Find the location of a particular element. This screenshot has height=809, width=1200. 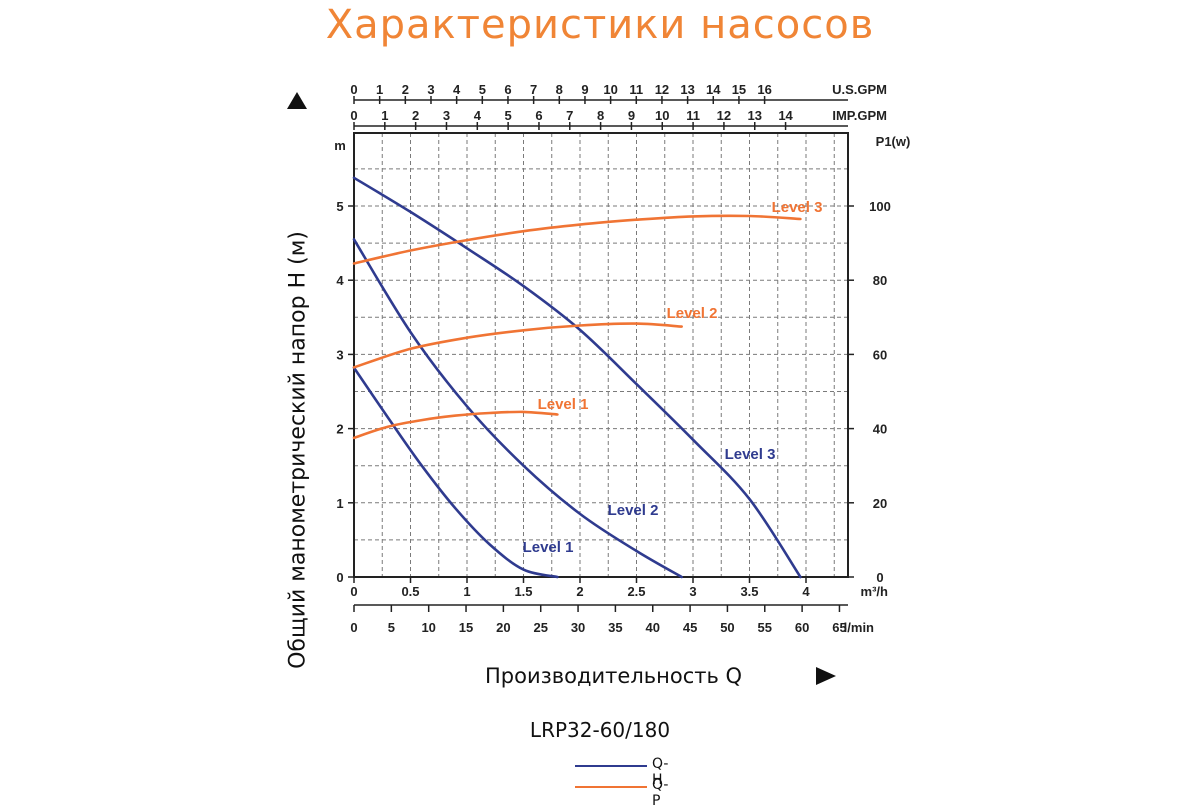

curve-label-qh-level-3: Level 3 is located at coordinates (750, 454).